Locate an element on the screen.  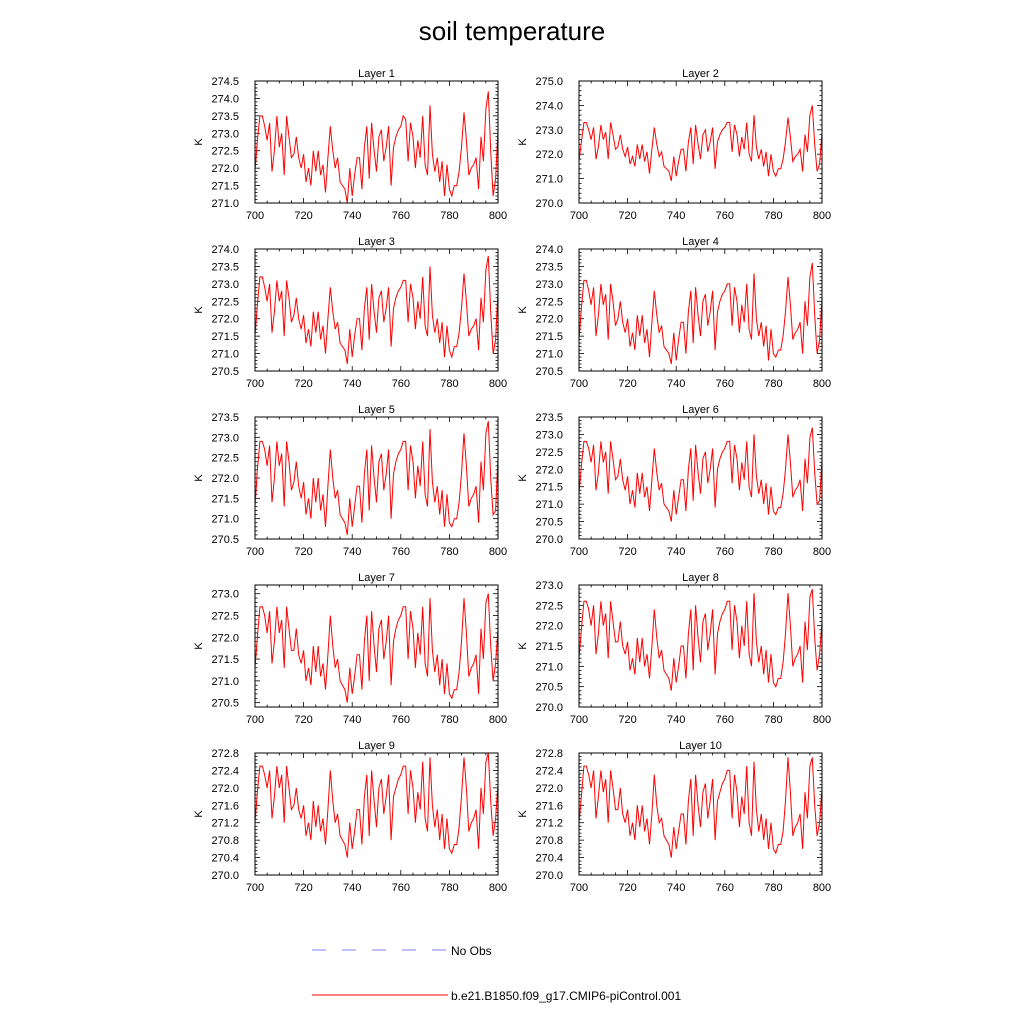
y-tick-label: 270.4 is located at coordinates (225, 859).